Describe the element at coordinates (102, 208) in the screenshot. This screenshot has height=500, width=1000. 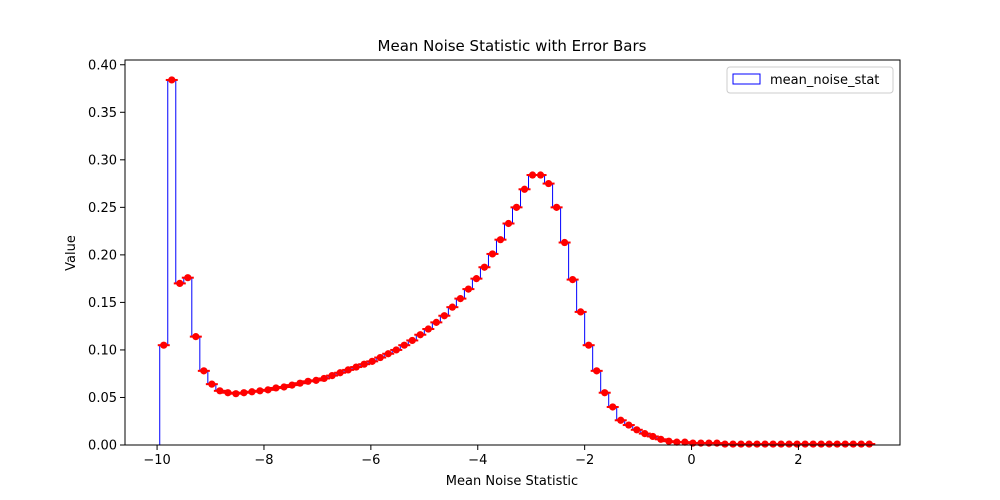
I see `y-tick-label: 0.25` at that location.